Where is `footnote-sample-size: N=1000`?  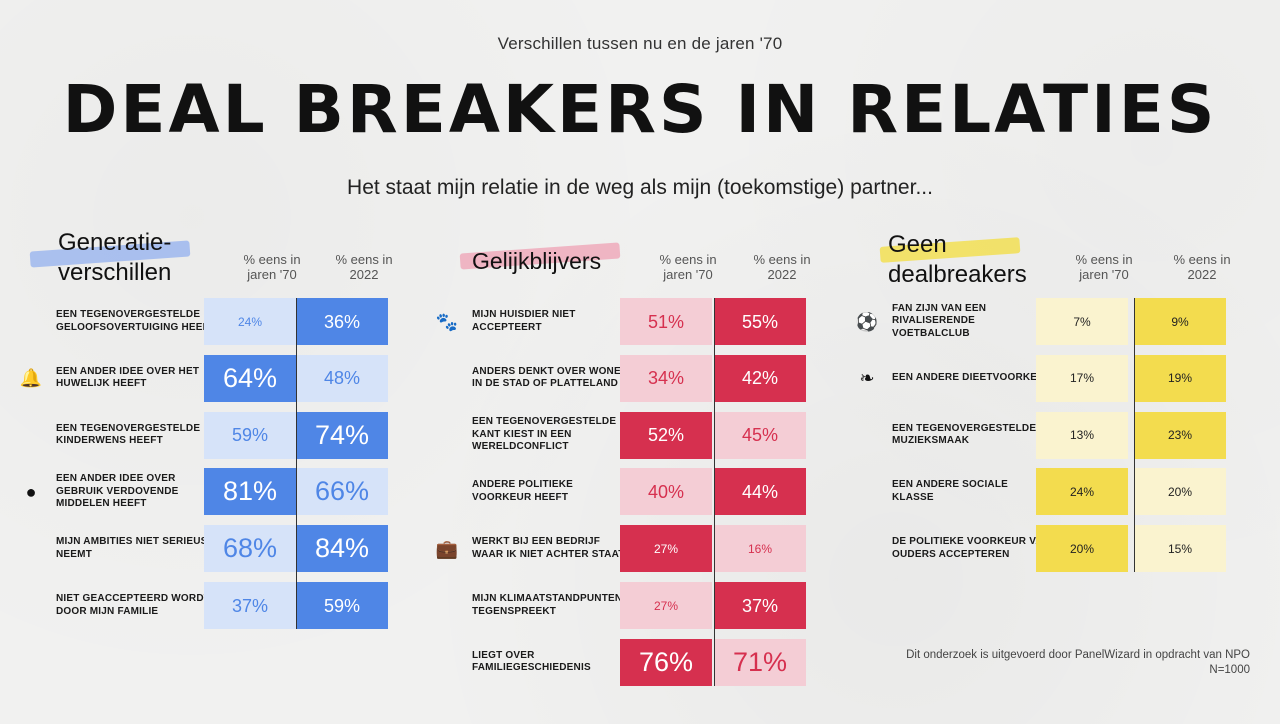
footnote-sample-size: N=1000 is located at coordinates (1229, 670).